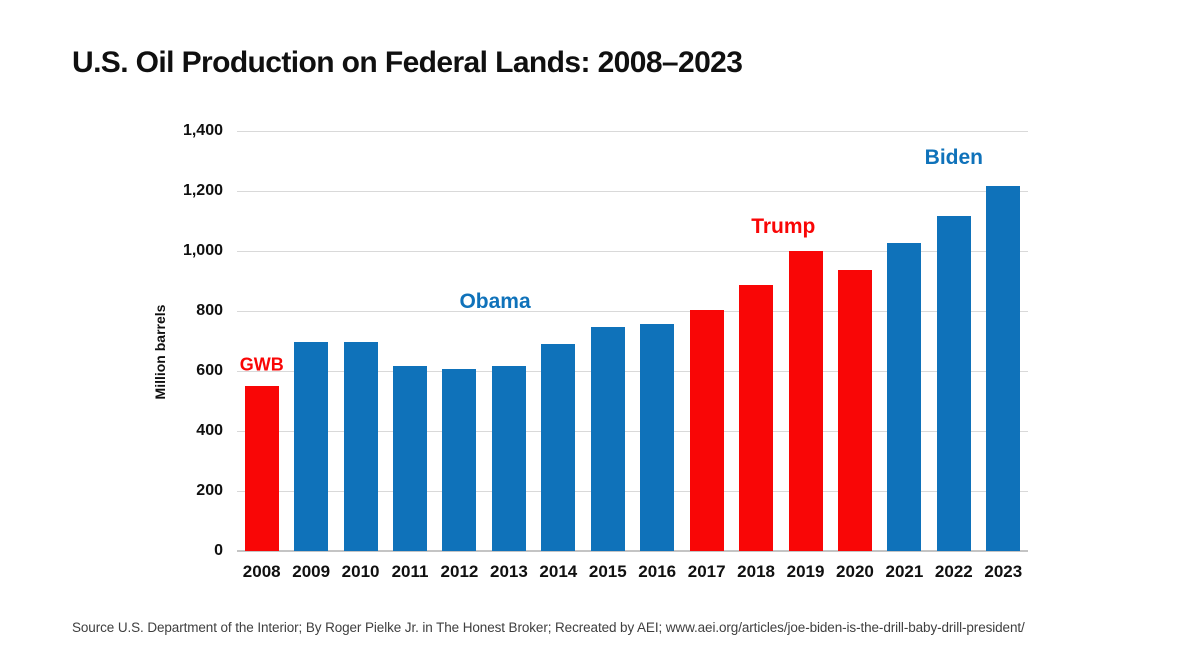 This screenshot has width=1200, height=672. Describe the element at coordinates (209, 430) in the screenshot. I see `ytick-label-400: 400` at that location.